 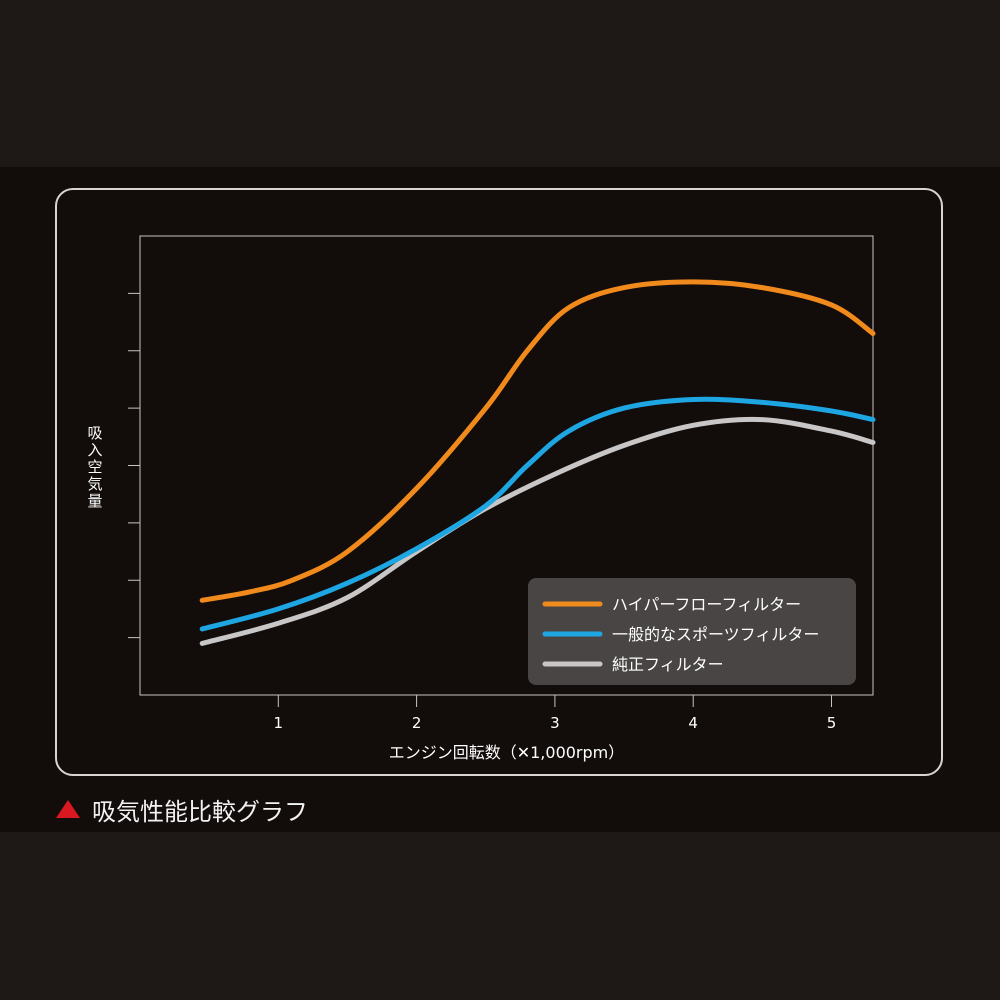 I want to click on x-tick-label-1: 1, so click(x=279, y=723).